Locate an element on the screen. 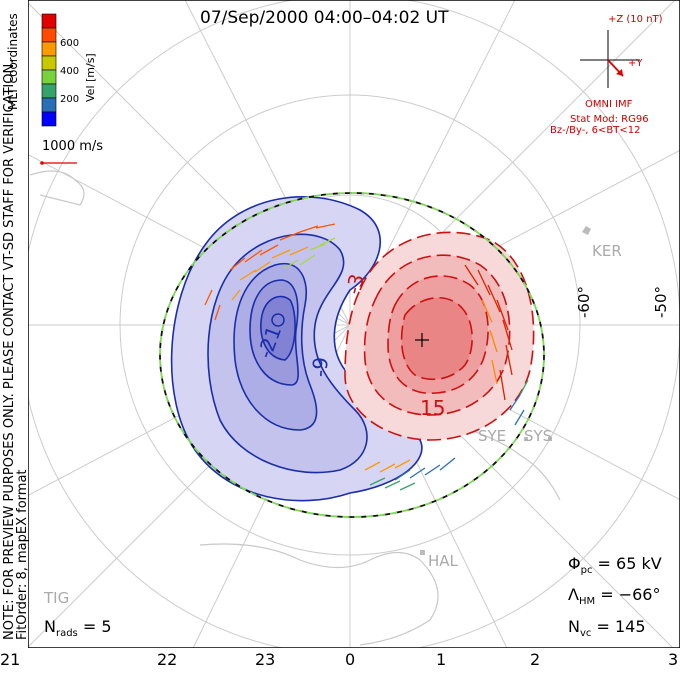 The height and width of the screenshot is (674, 680). mlt-tick-22: 22 is located at coordinates (167, 659).